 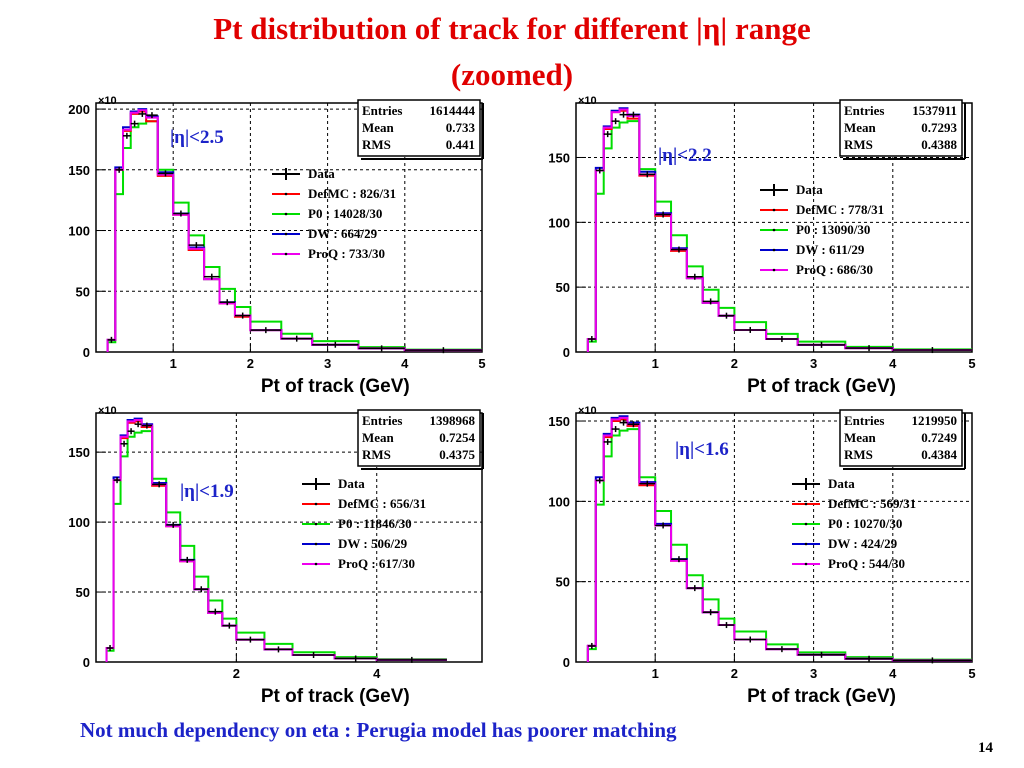 What do you see at coordinates (79, 109) in the screenshot?
I see `y-tick-label: 200` at bounding box center [79, 109].